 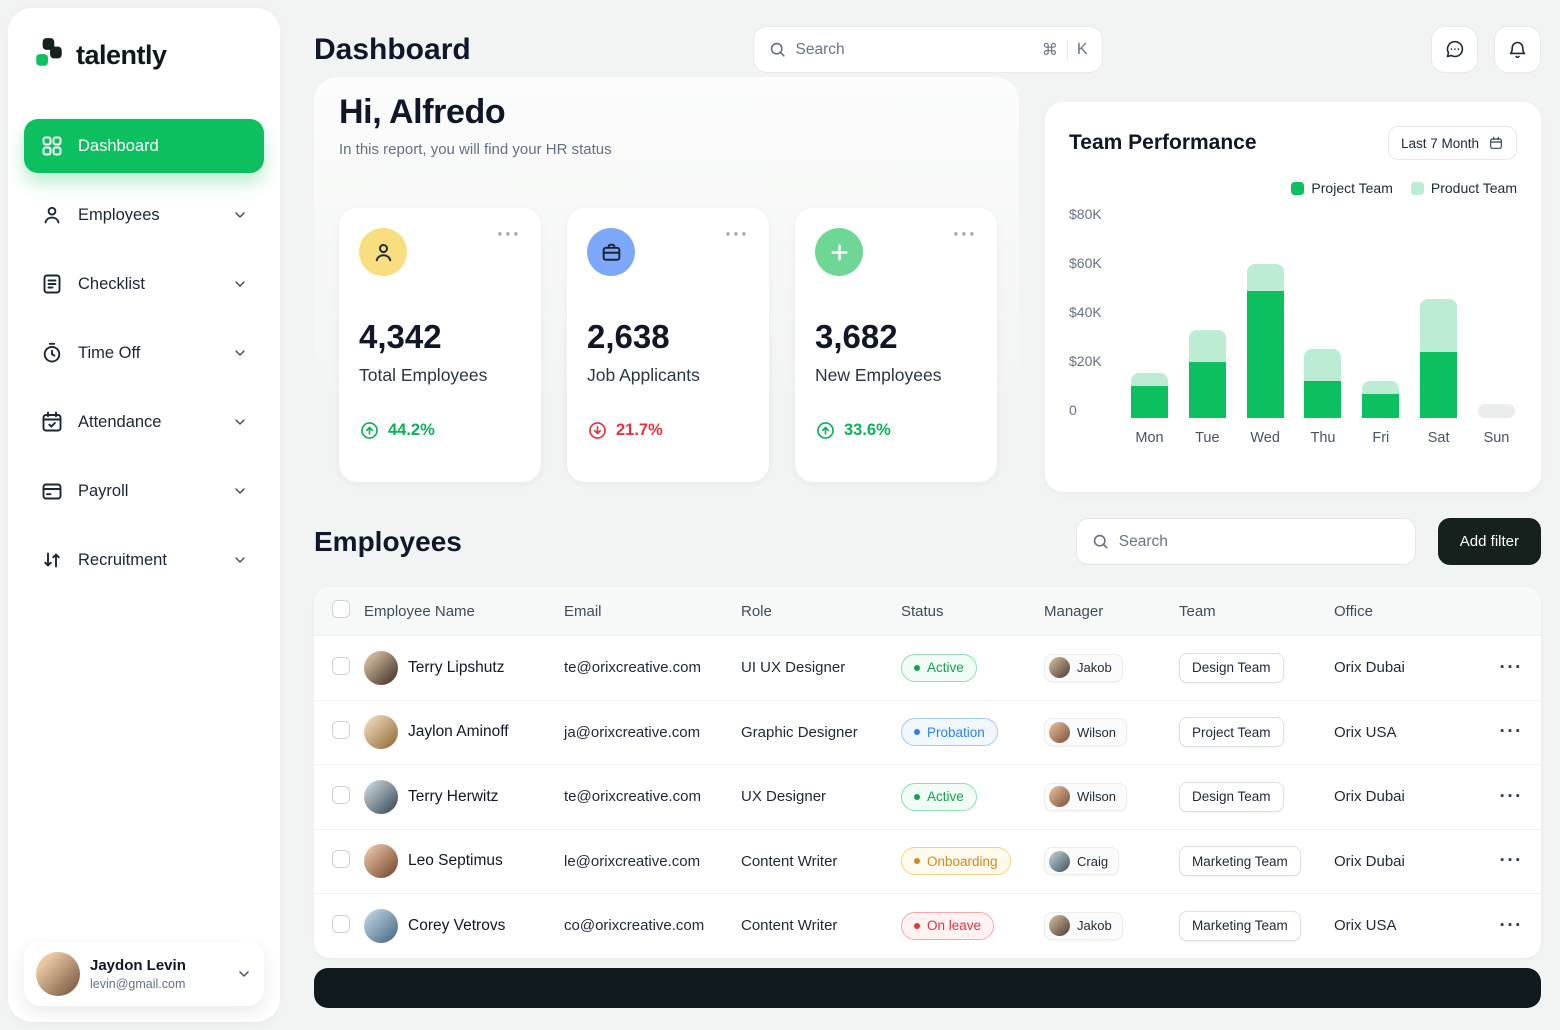 I want to click on trend-up-icon, so click(x=825, y=430).